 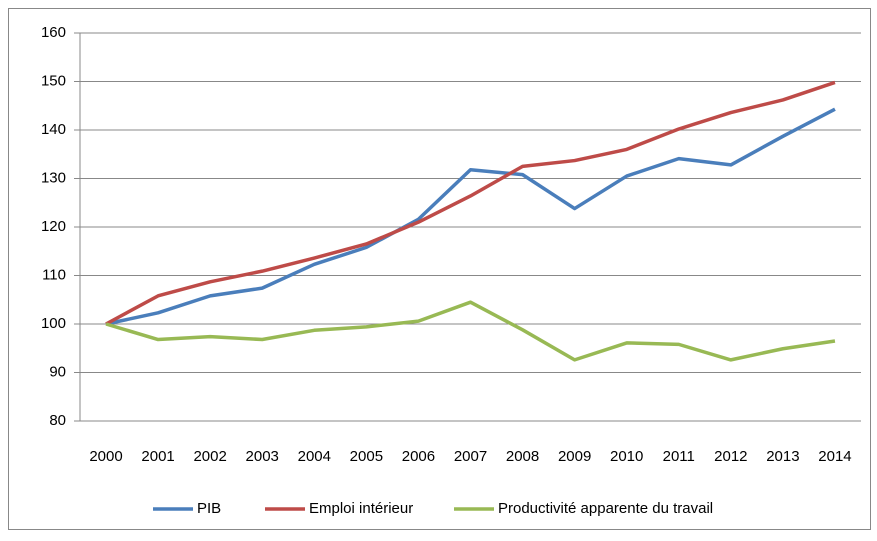 What do you see at coordinates (105, 456) in the screenshot?
I see `x-tick-label: 2000` at bounding box center [105, 456].